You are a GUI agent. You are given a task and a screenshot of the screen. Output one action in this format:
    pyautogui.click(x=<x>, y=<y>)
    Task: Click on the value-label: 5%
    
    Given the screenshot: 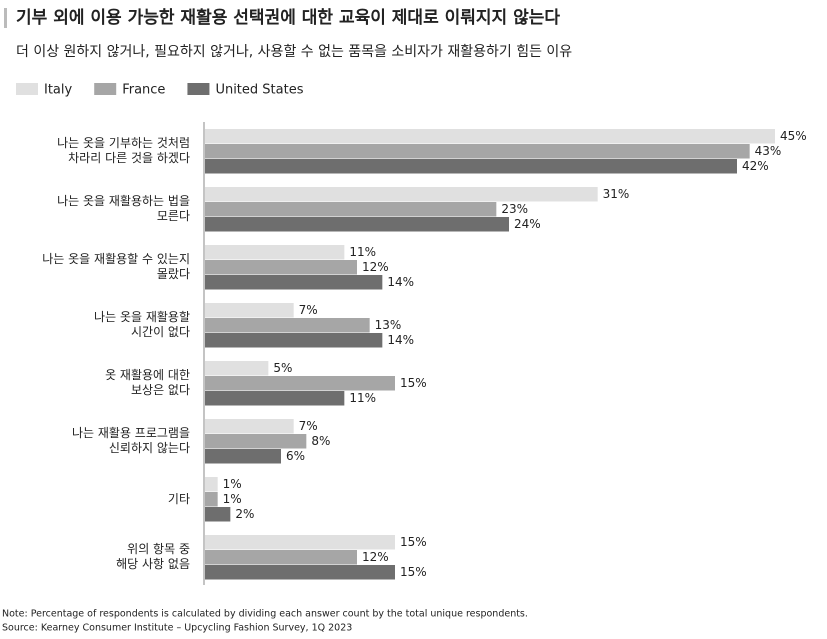 What is the action you would take?
    pyautogui.click(x=282, y=368)
    